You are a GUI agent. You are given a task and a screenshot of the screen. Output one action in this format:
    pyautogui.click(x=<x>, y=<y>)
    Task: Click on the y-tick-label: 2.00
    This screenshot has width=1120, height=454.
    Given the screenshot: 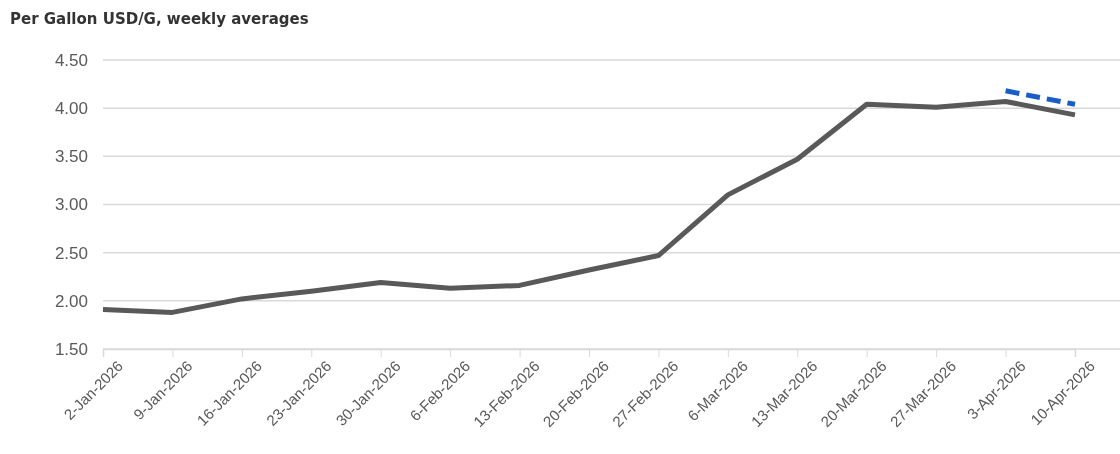 What is the action you would take?
    pyautogui.click(x=71, y=301)
    